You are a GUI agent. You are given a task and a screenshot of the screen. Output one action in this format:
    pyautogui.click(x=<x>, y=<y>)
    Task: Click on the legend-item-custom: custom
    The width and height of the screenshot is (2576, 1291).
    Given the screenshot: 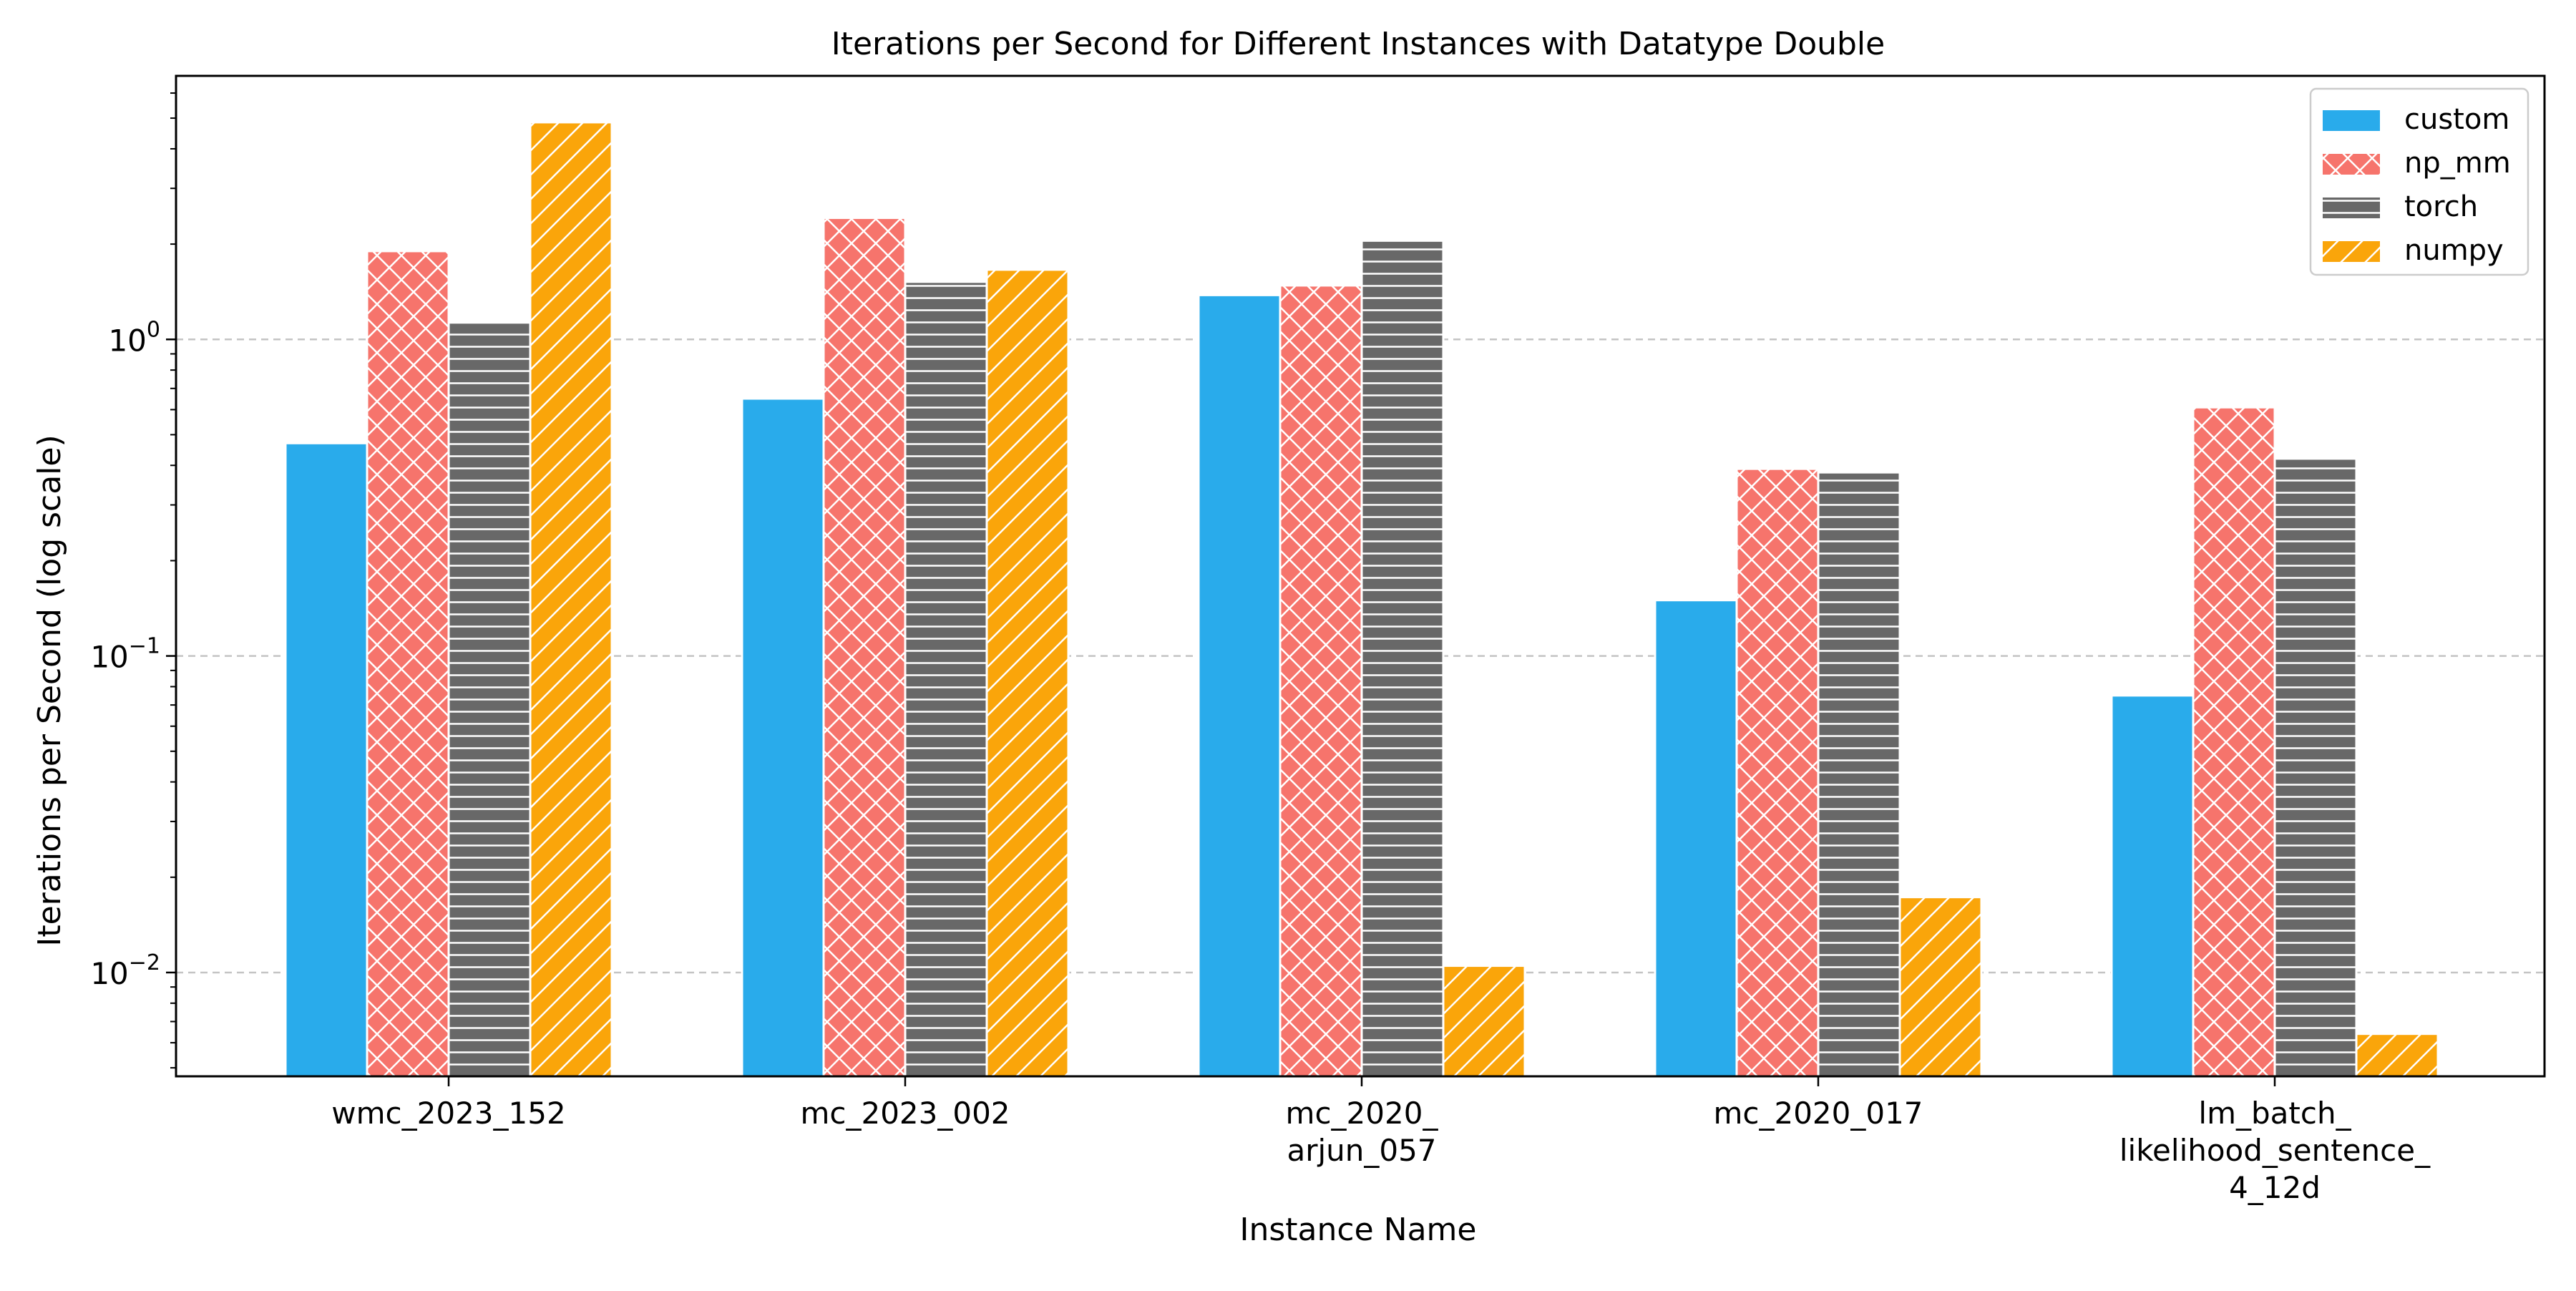 What is the action you would take?
    pyautogui.click(x=2416, y=119)
    